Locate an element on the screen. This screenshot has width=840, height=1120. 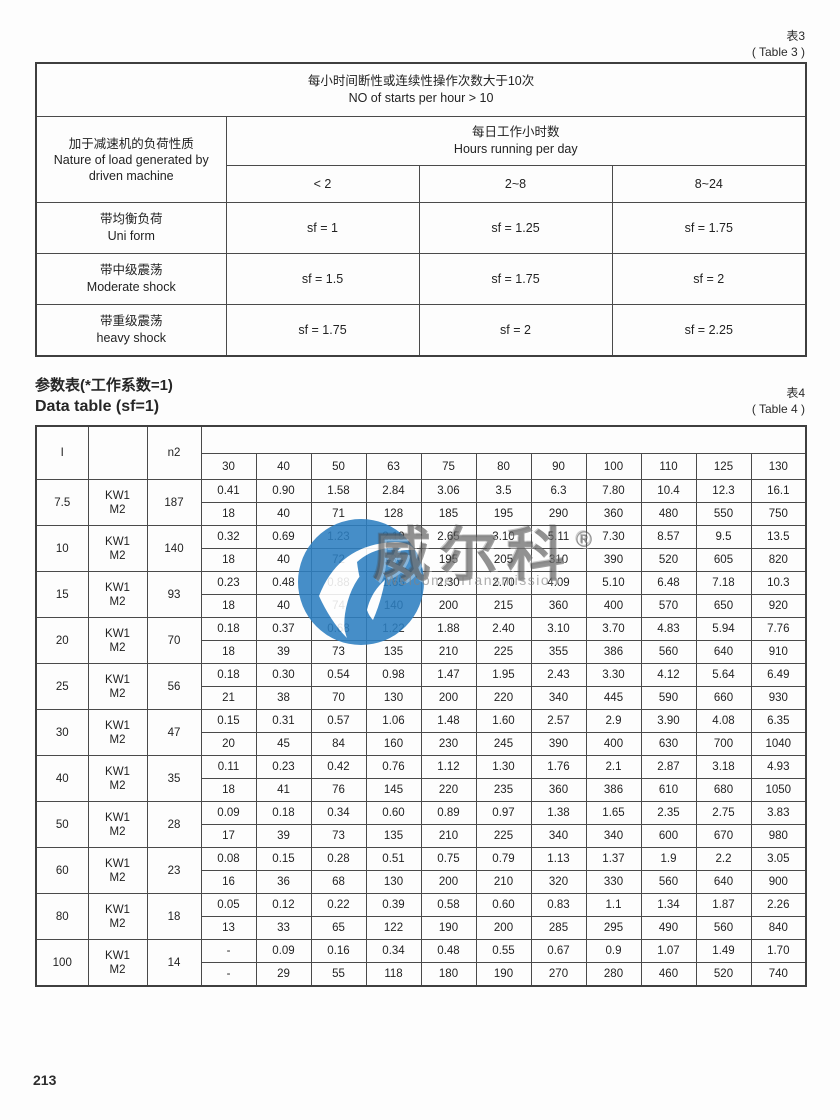
kw1-value-cell: 0.30 is located at coordinates (283, 675).